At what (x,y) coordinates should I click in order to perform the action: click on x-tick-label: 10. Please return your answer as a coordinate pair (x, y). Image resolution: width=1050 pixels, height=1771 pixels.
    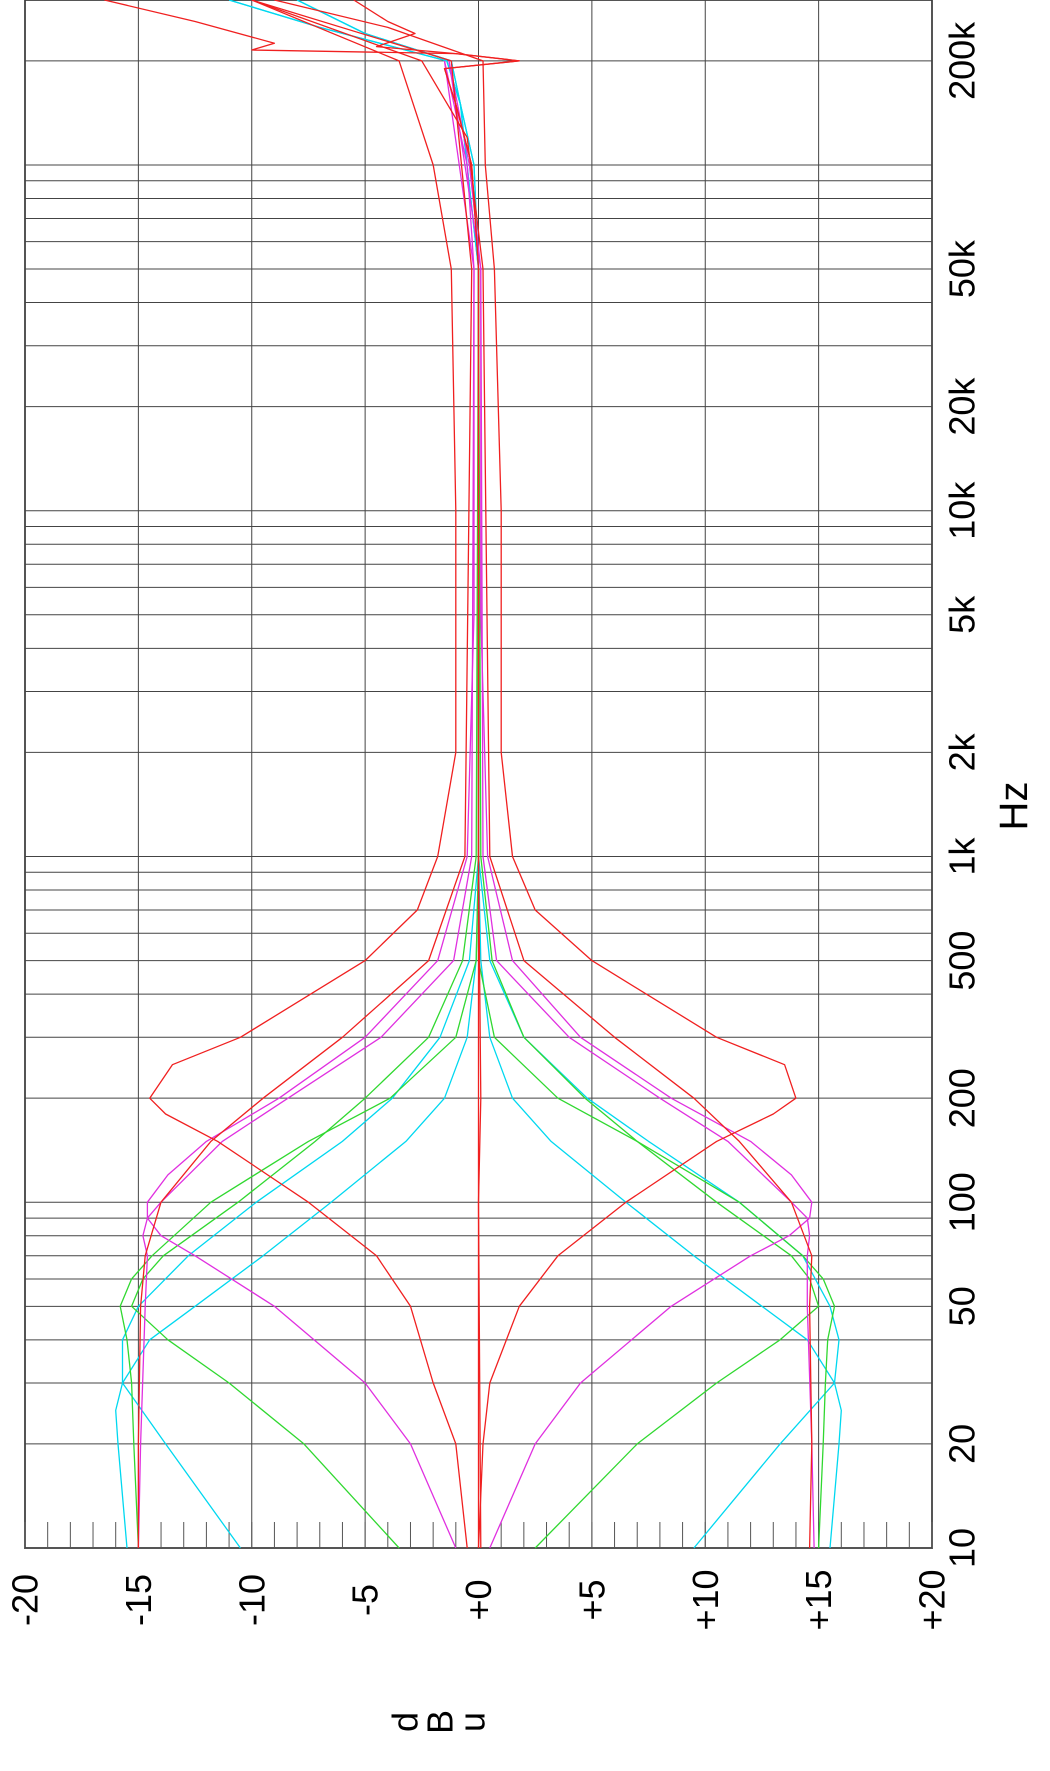
    Looking at the image, I should click on (962, 1548).